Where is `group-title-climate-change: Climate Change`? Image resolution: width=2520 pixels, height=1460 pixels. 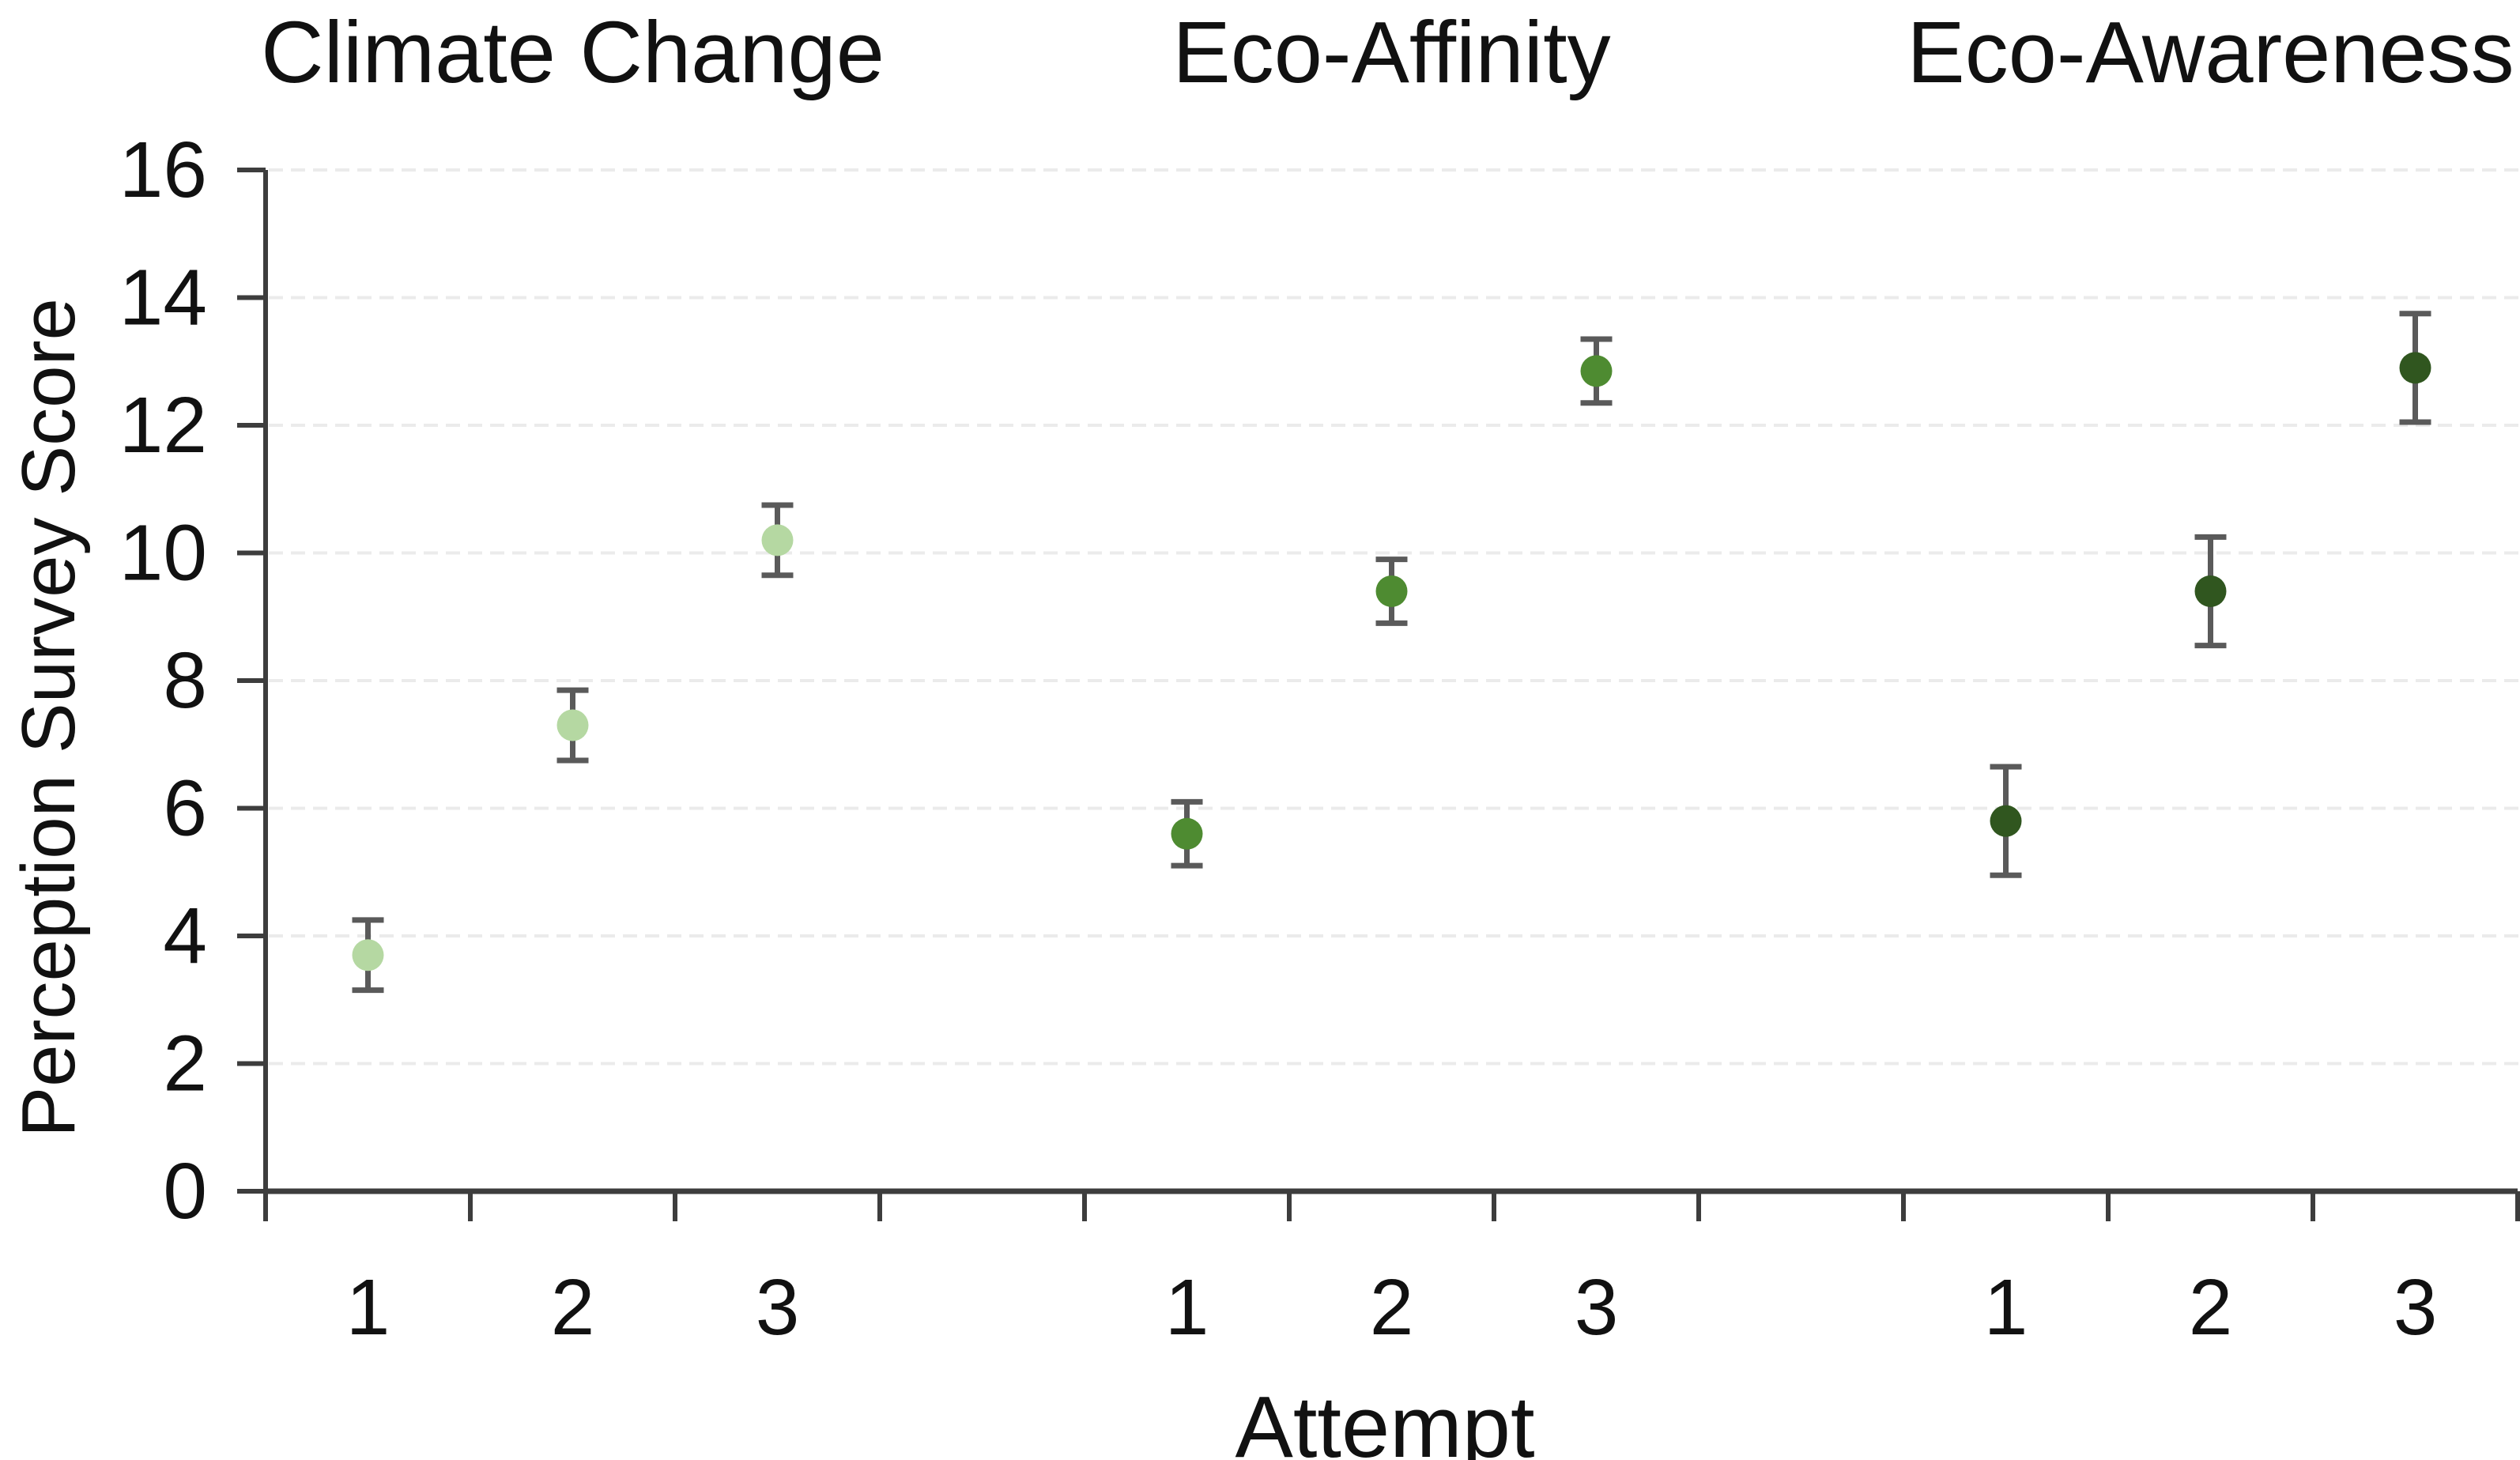
group-title-climate-change: Climate Change is located at coordinates (573, 52).